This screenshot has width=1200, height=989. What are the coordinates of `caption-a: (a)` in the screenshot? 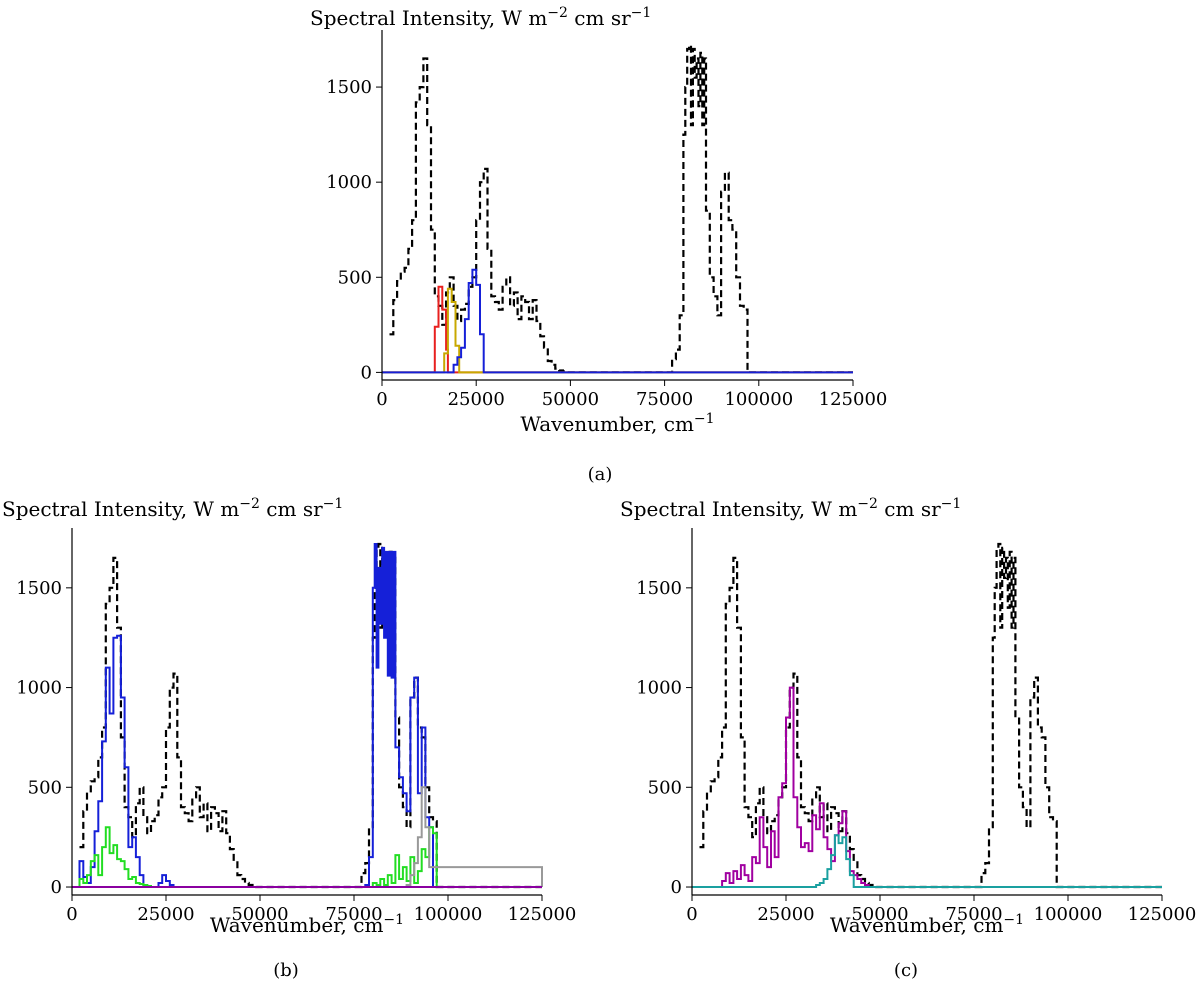 It's located at (600, 474).